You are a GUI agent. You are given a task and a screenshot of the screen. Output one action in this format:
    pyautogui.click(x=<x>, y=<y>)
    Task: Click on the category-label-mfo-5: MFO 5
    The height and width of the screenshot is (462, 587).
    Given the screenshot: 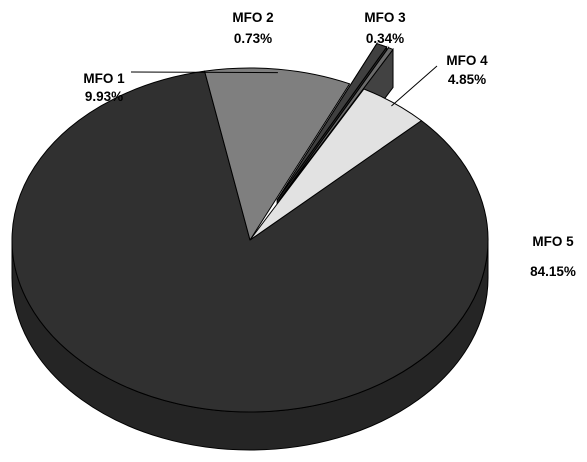 What is the action you would take?
    pyautogui.click(x=553, y=241)
    